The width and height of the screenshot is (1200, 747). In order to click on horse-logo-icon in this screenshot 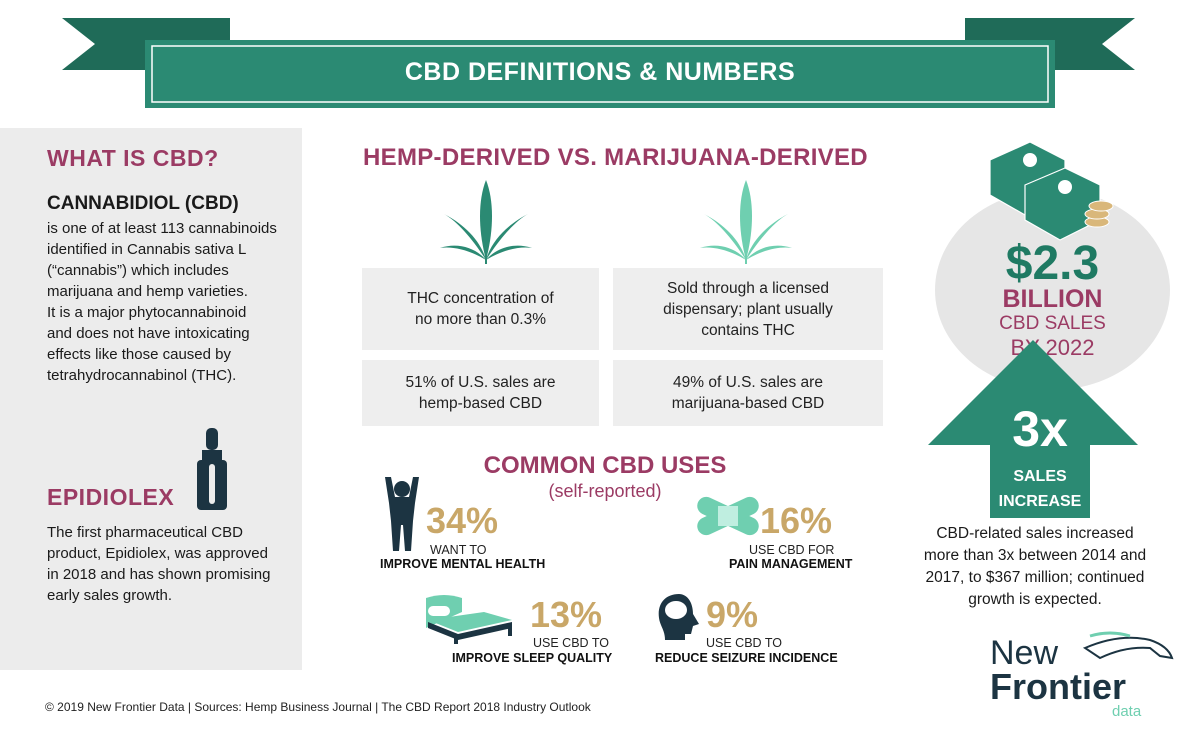, I will do `click(1128, 645)`.